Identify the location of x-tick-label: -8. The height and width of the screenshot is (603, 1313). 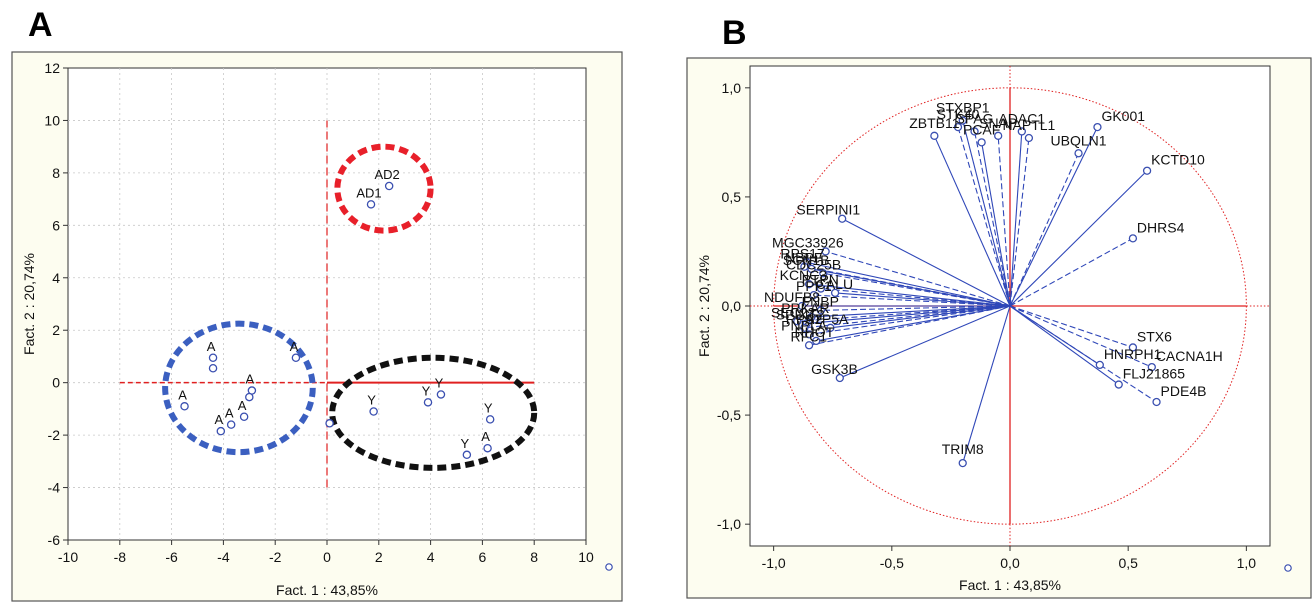
(120, 557).